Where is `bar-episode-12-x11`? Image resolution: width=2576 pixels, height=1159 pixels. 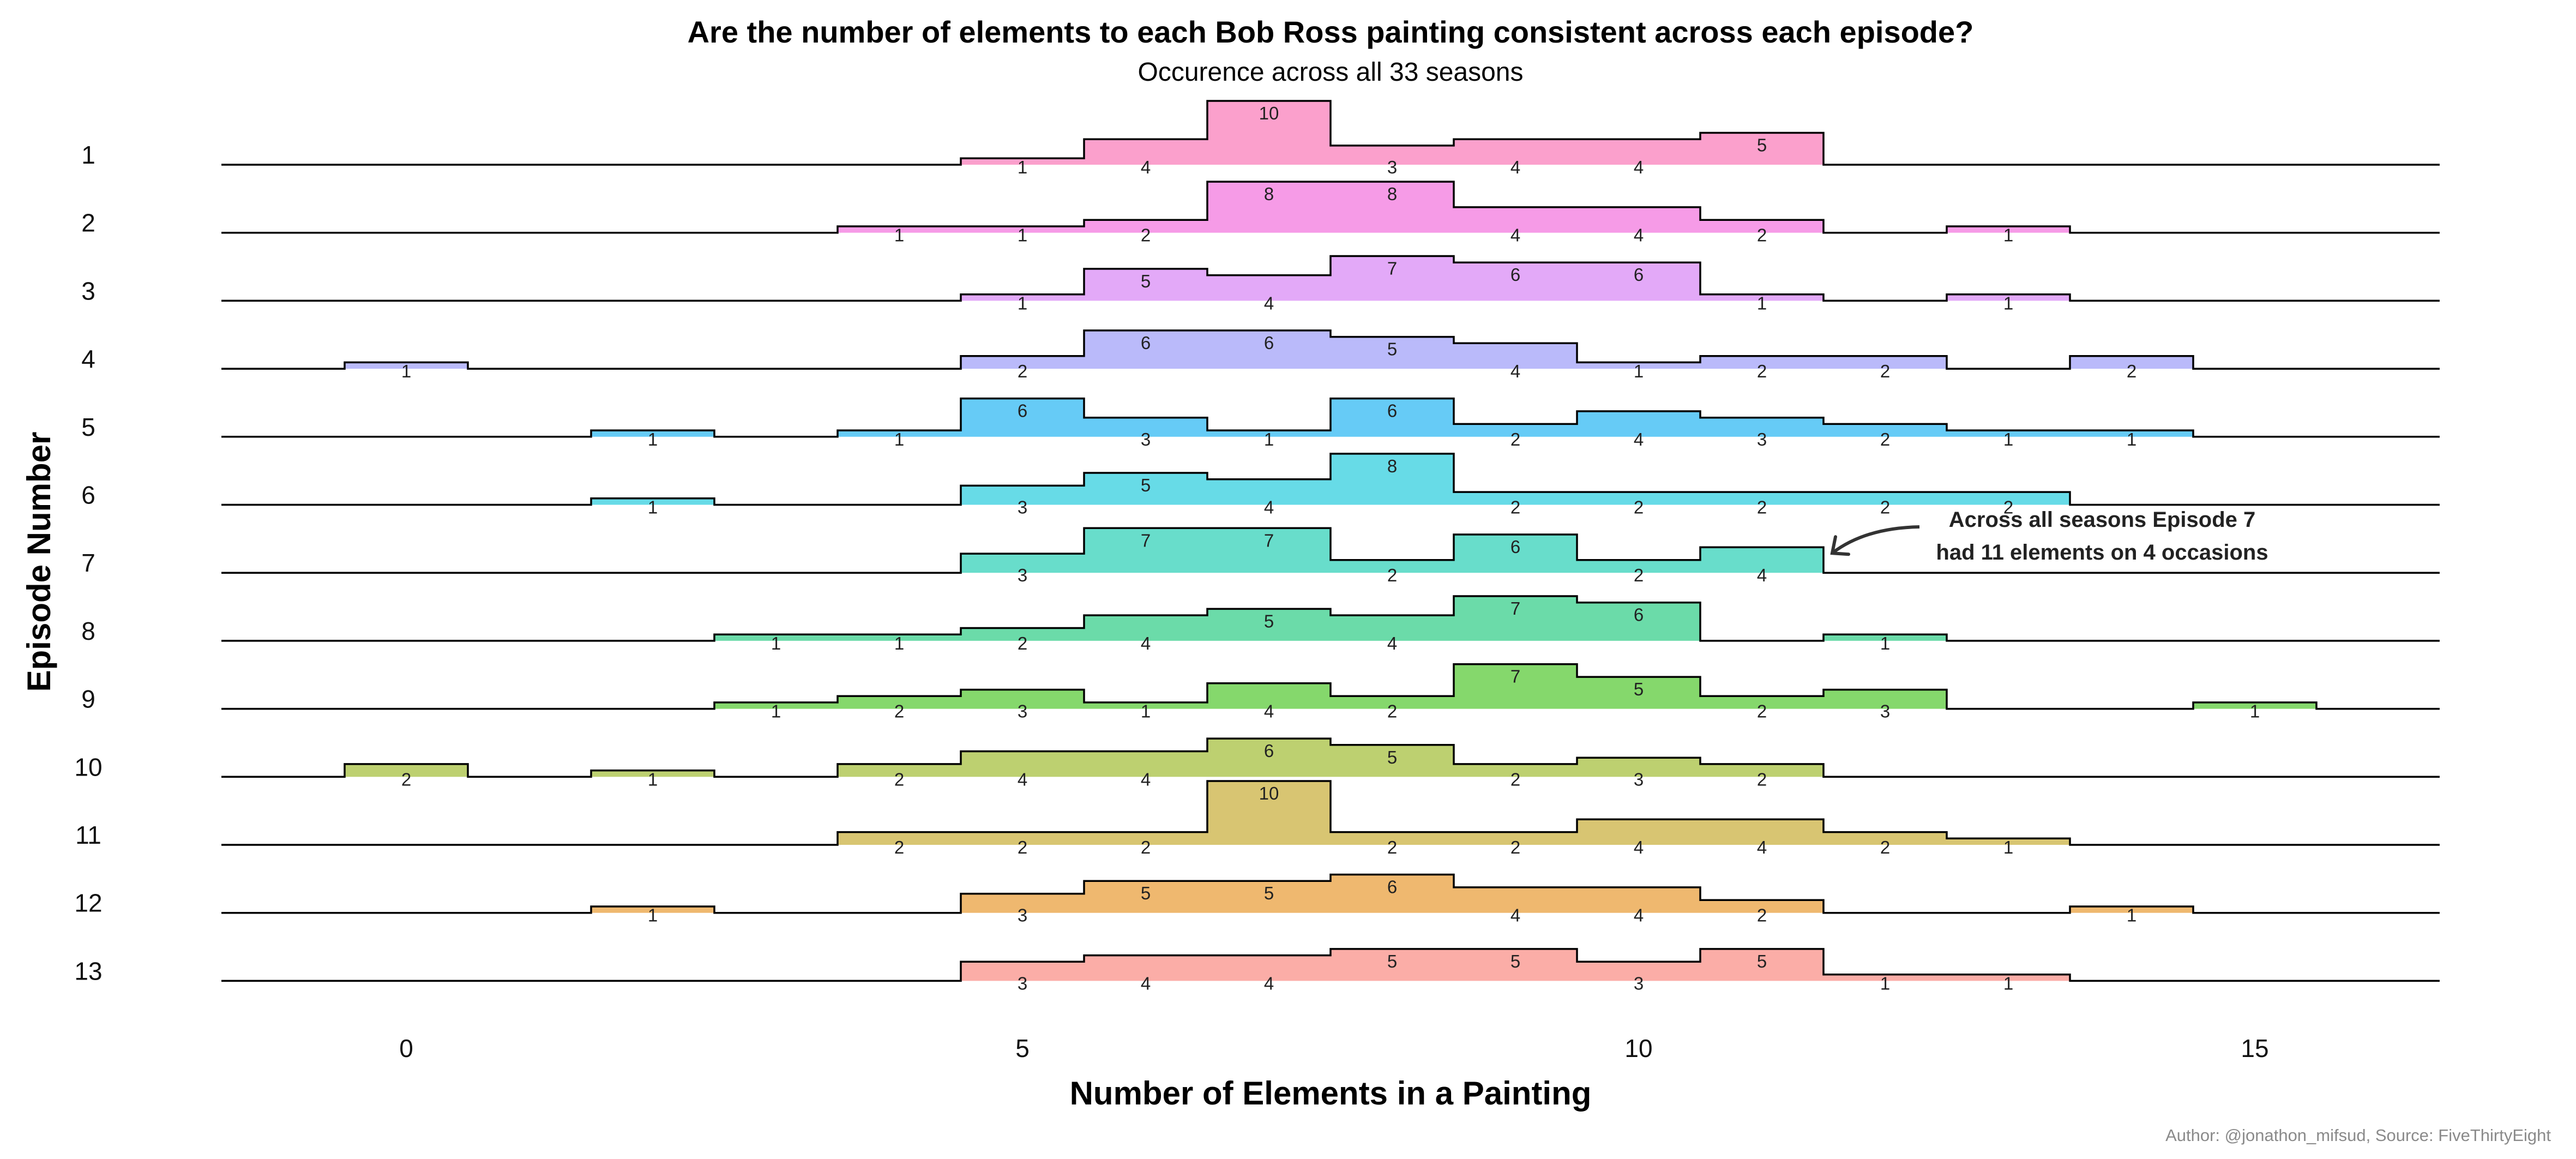 bar-episode-12-x11 is located at coordinates (1761, 907).